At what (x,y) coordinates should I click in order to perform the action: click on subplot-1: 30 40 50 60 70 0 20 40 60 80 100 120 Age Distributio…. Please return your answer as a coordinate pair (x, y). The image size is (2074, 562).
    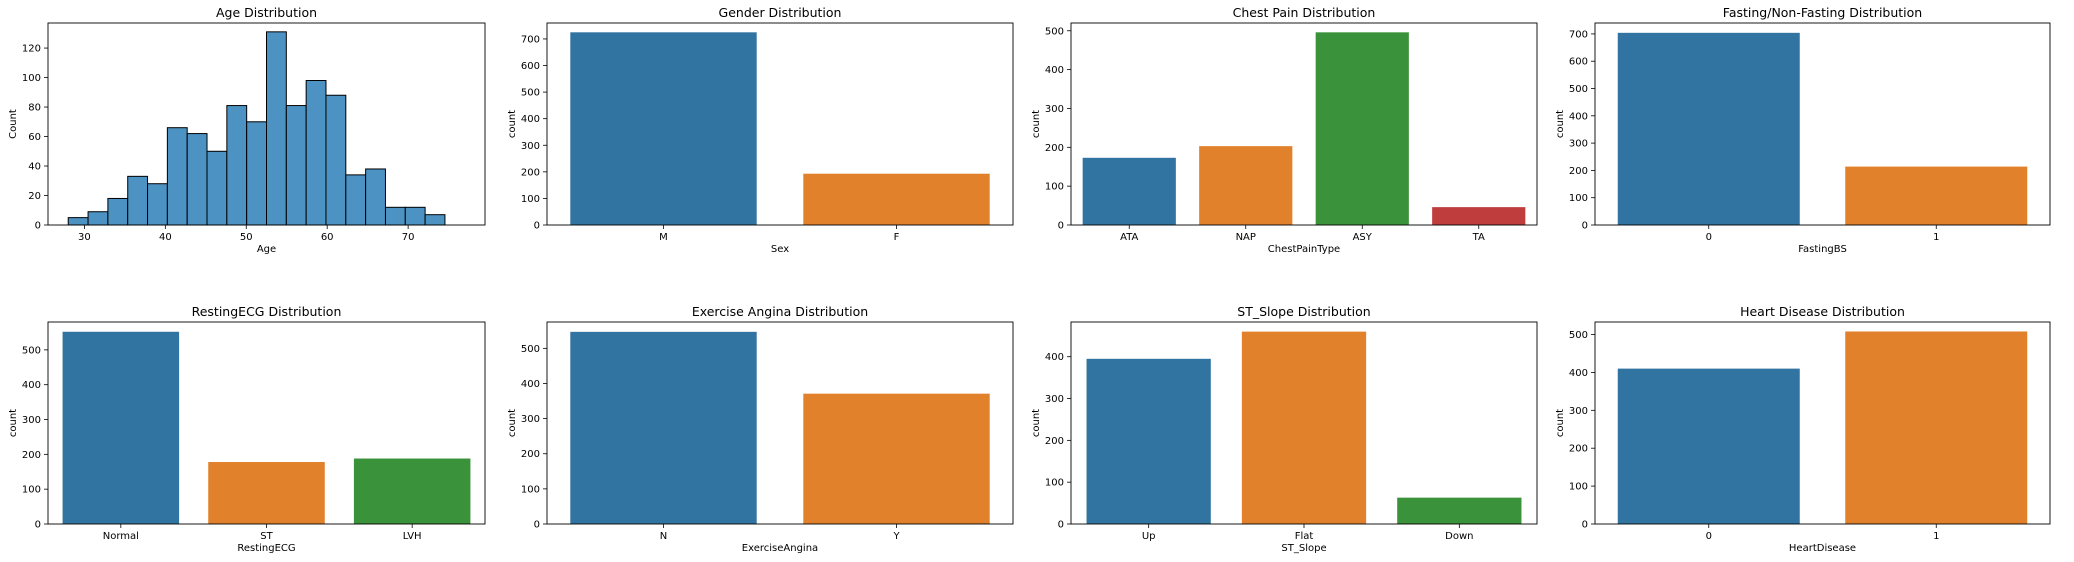
    Looking at the image, I should click on (247, 130).